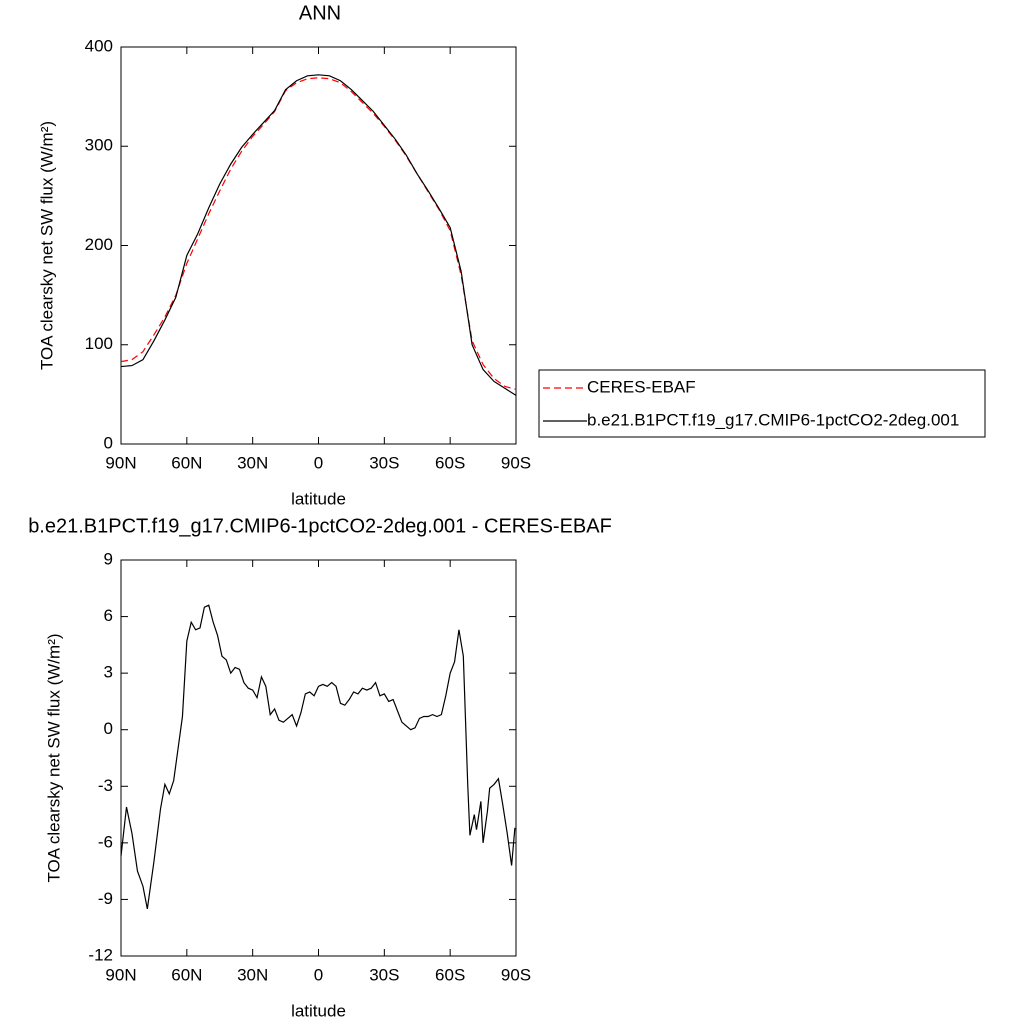 Image resolution: width=1024 pixels, height=1024 pixels. I want to click on y-tick-label: -12, so click(100, 954).